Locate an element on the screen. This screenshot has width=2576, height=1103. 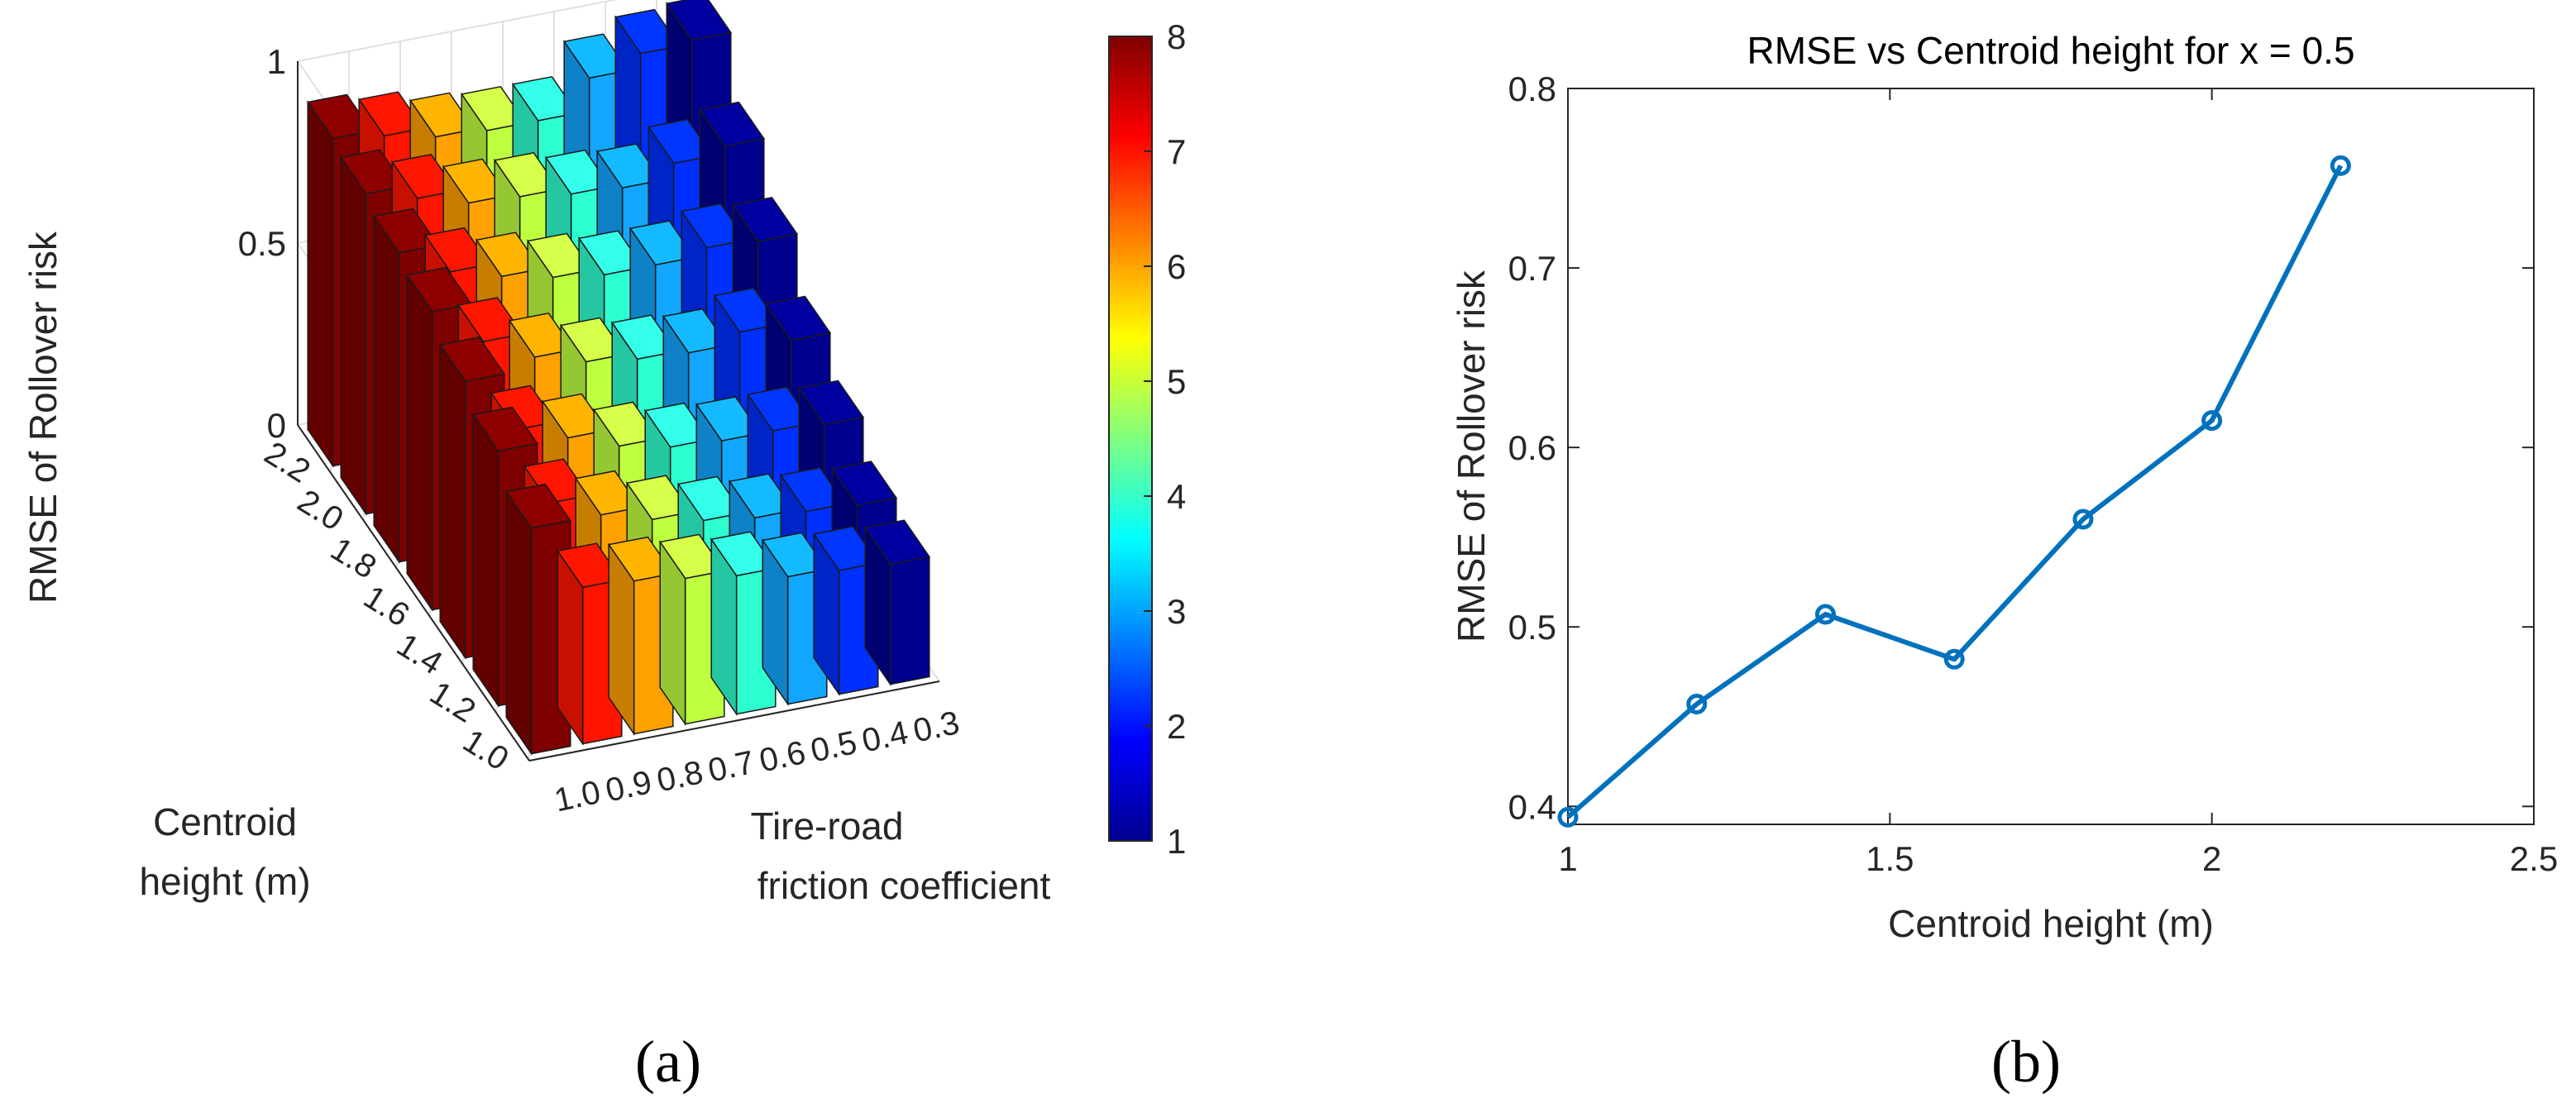
a-x-axis-label-line2: height (m) is located at coordinates (225, 881).